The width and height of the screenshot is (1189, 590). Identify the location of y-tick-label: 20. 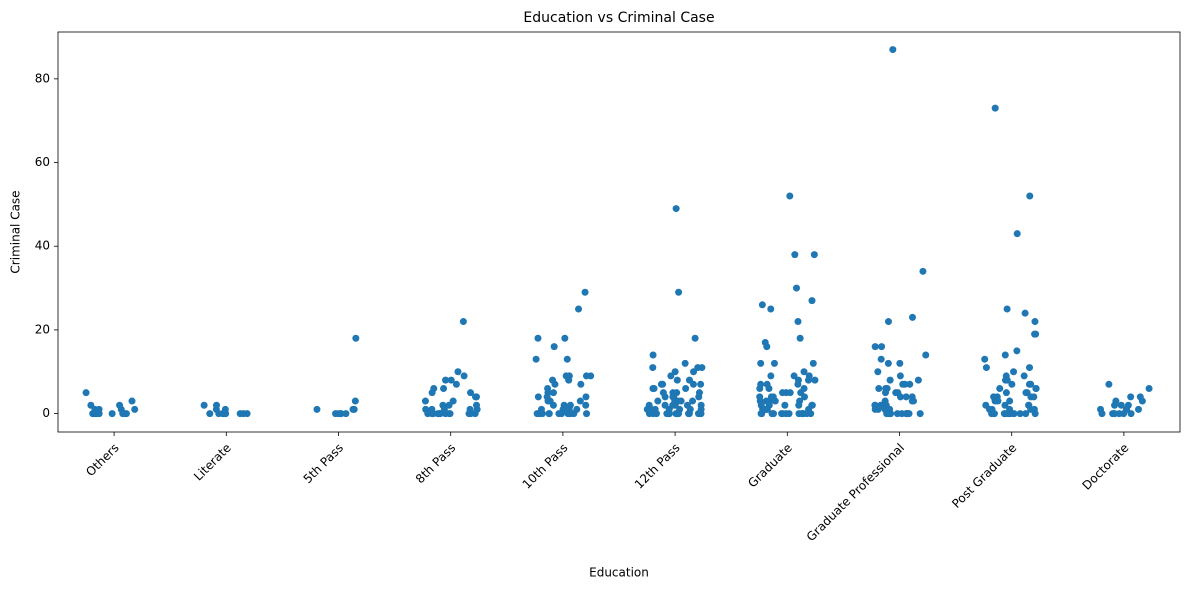
(42, 329).